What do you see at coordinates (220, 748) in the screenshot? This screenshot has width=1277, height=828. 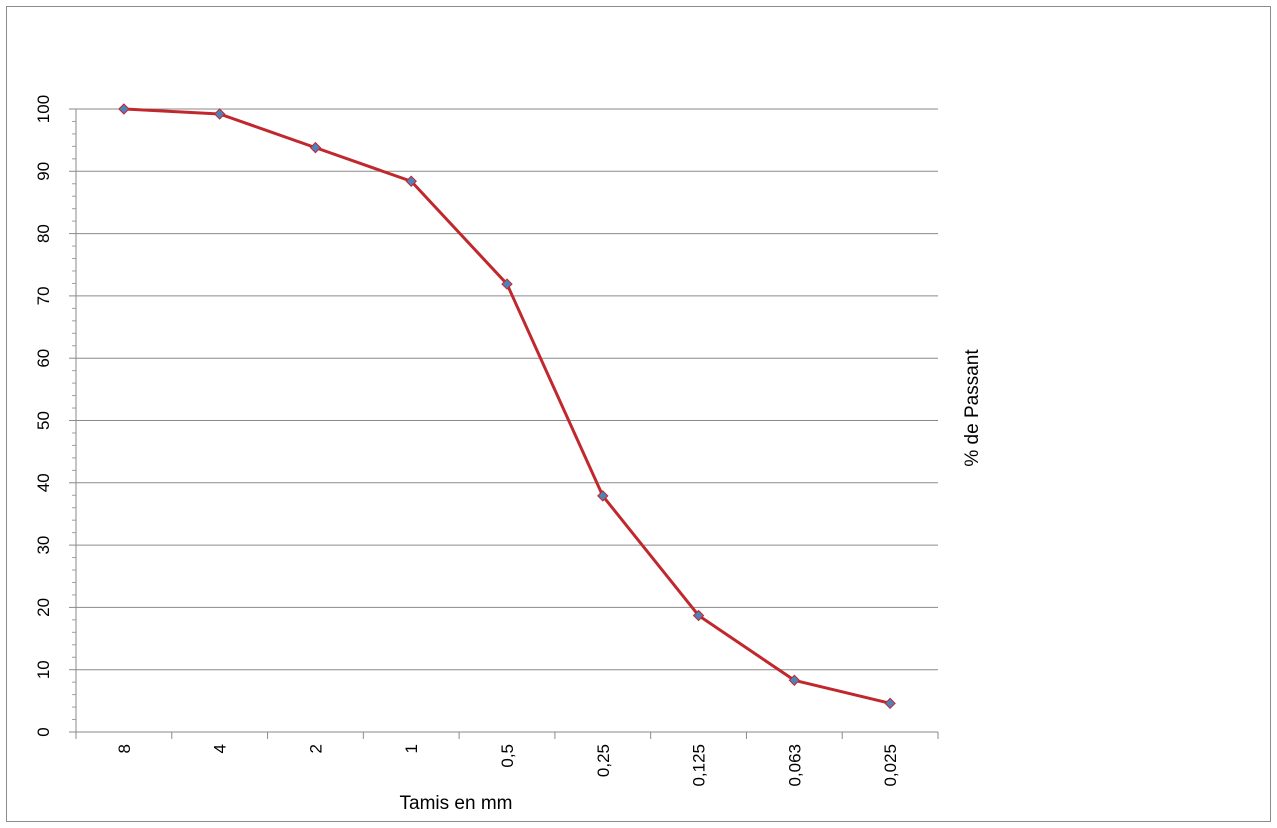 I see `x-tick-label: 4` at bounding box center [220, 748].